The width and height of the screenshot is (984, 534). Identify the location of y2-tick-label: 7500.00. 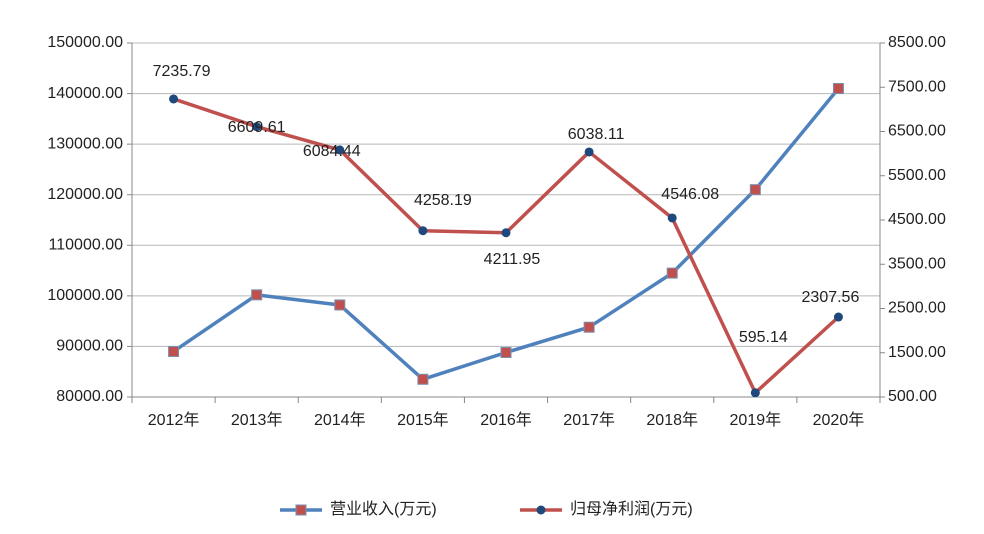
(917, 86).